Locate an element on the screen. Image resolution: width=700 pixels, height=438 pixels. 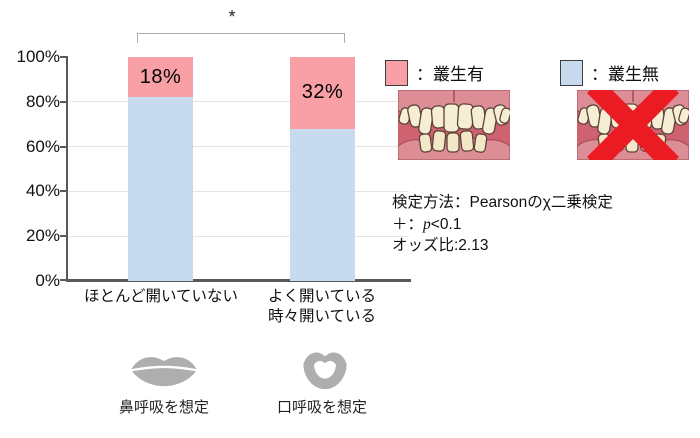
legend-swatch-blue is located at coordinates (571, 72).